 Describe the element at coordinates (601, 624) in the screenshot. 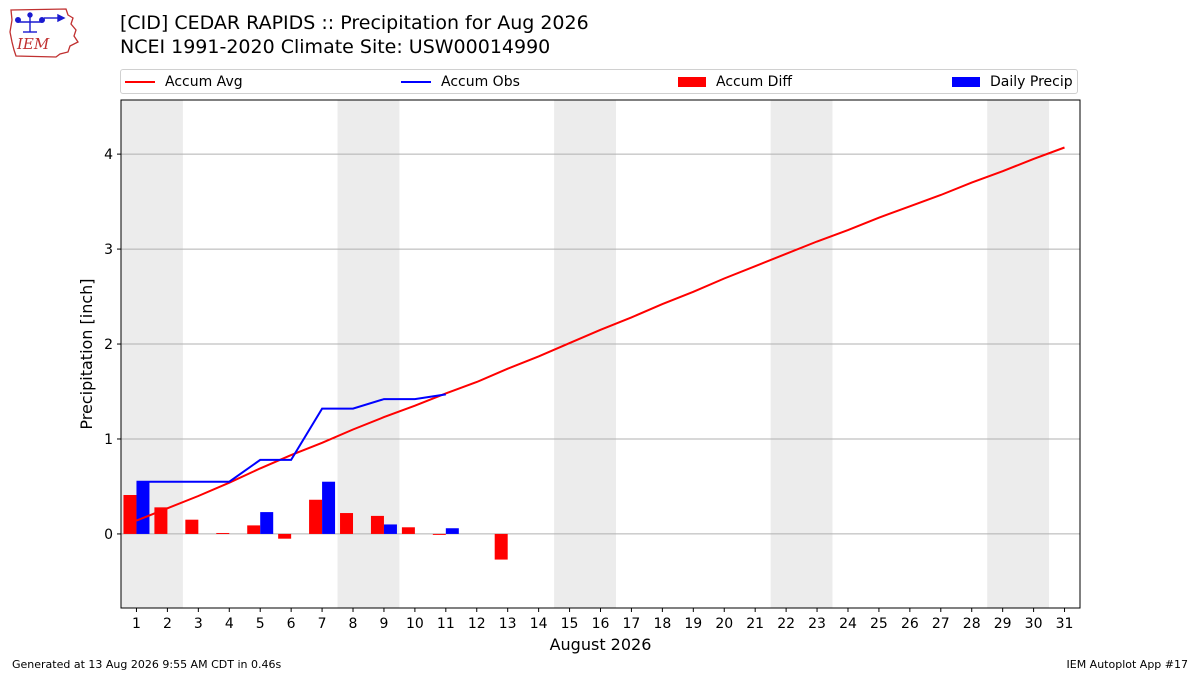

I see `x-tick-label: 16` at that location.